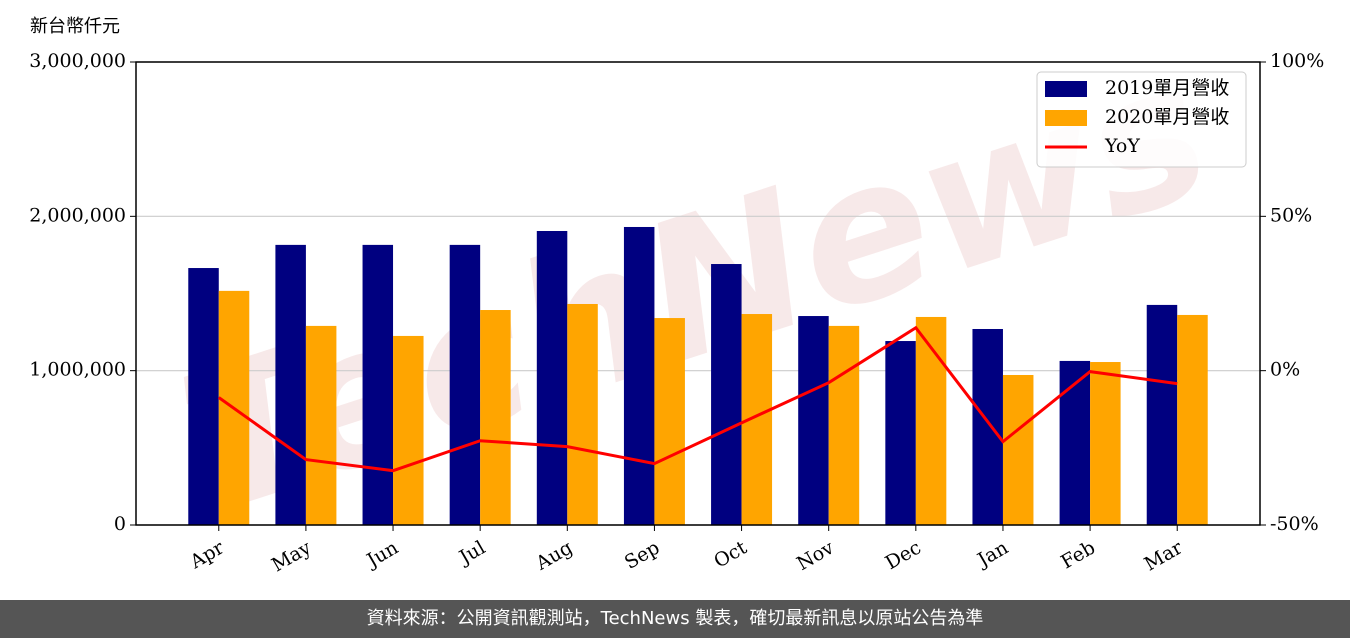 The image size is (1350, 638). Describe the element at coordinates (120, 524) in the screenshot. I see `y-tick-label: 0` at that location.